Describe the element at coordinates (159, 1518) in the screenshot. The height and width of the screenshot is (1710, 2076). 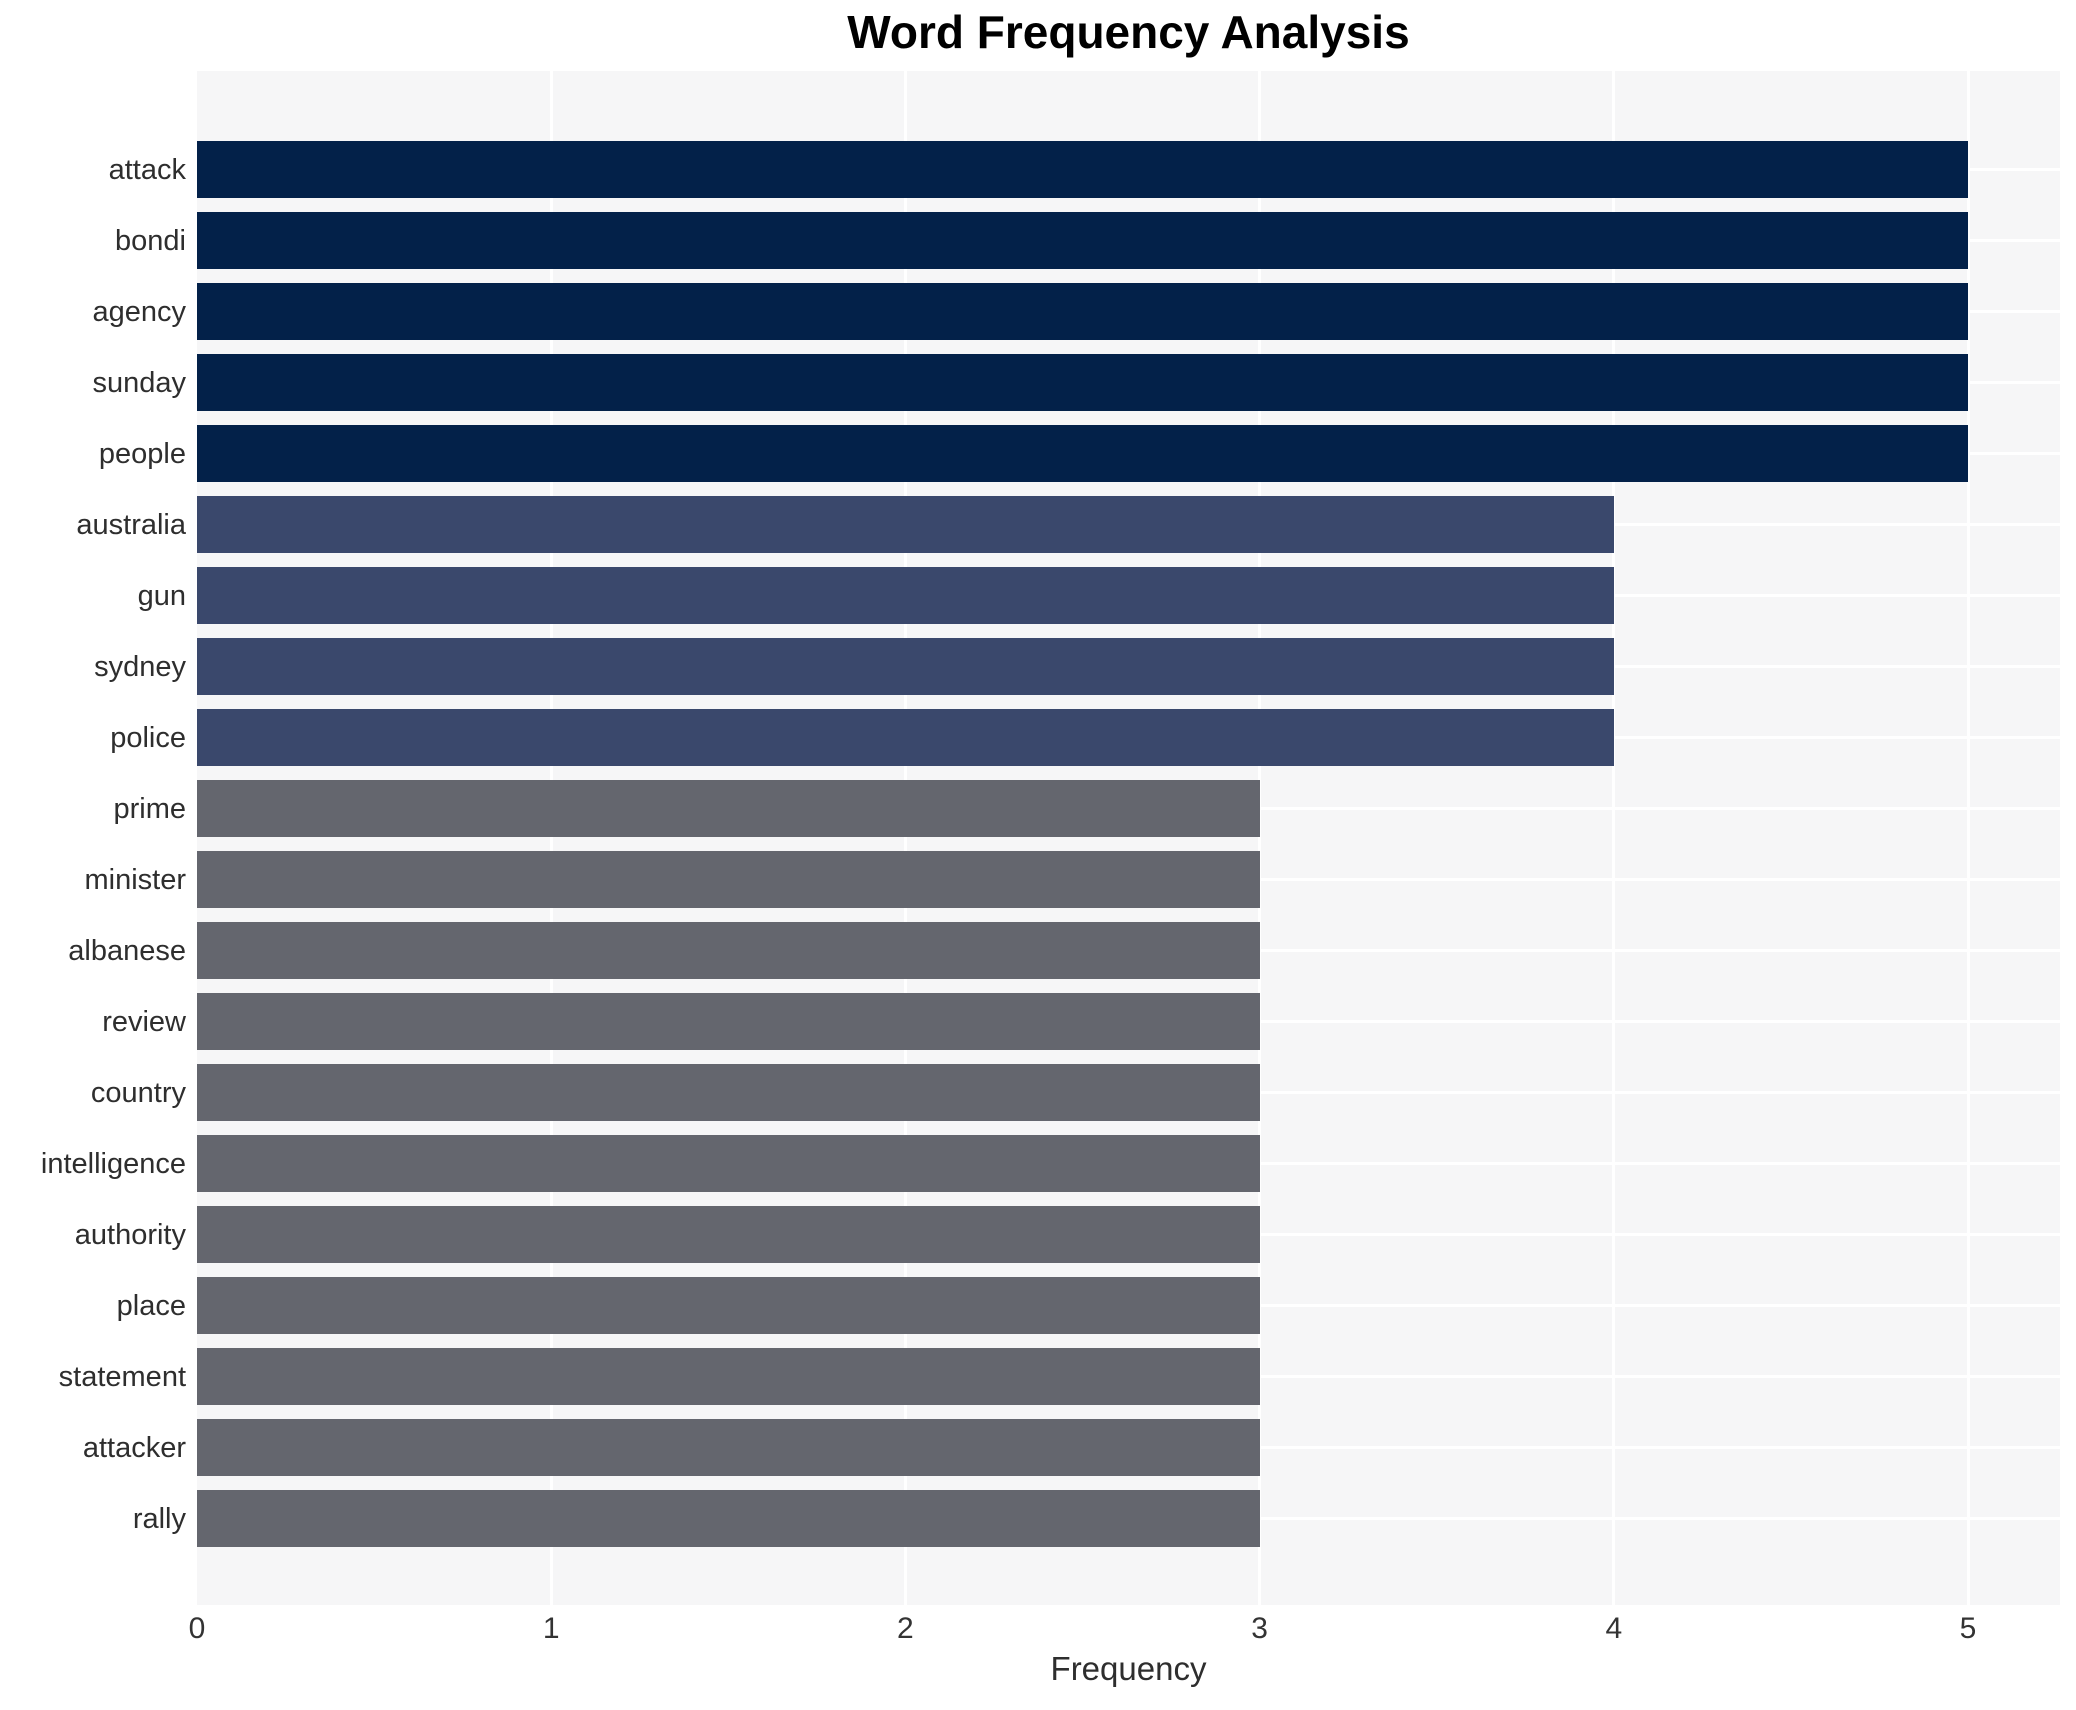
I see `y-tick-label-rally: rally` at that location.